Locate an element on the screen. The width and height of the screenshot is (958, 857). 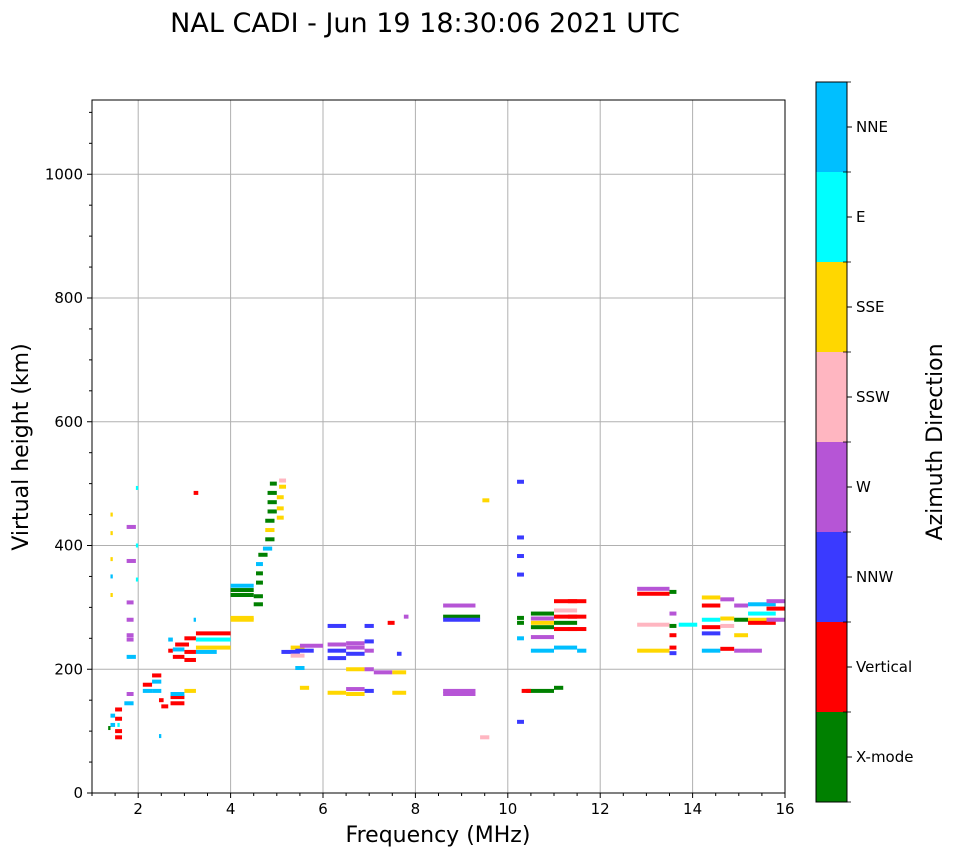
x-tick-label: 4 is located at coordinates (231, 809).